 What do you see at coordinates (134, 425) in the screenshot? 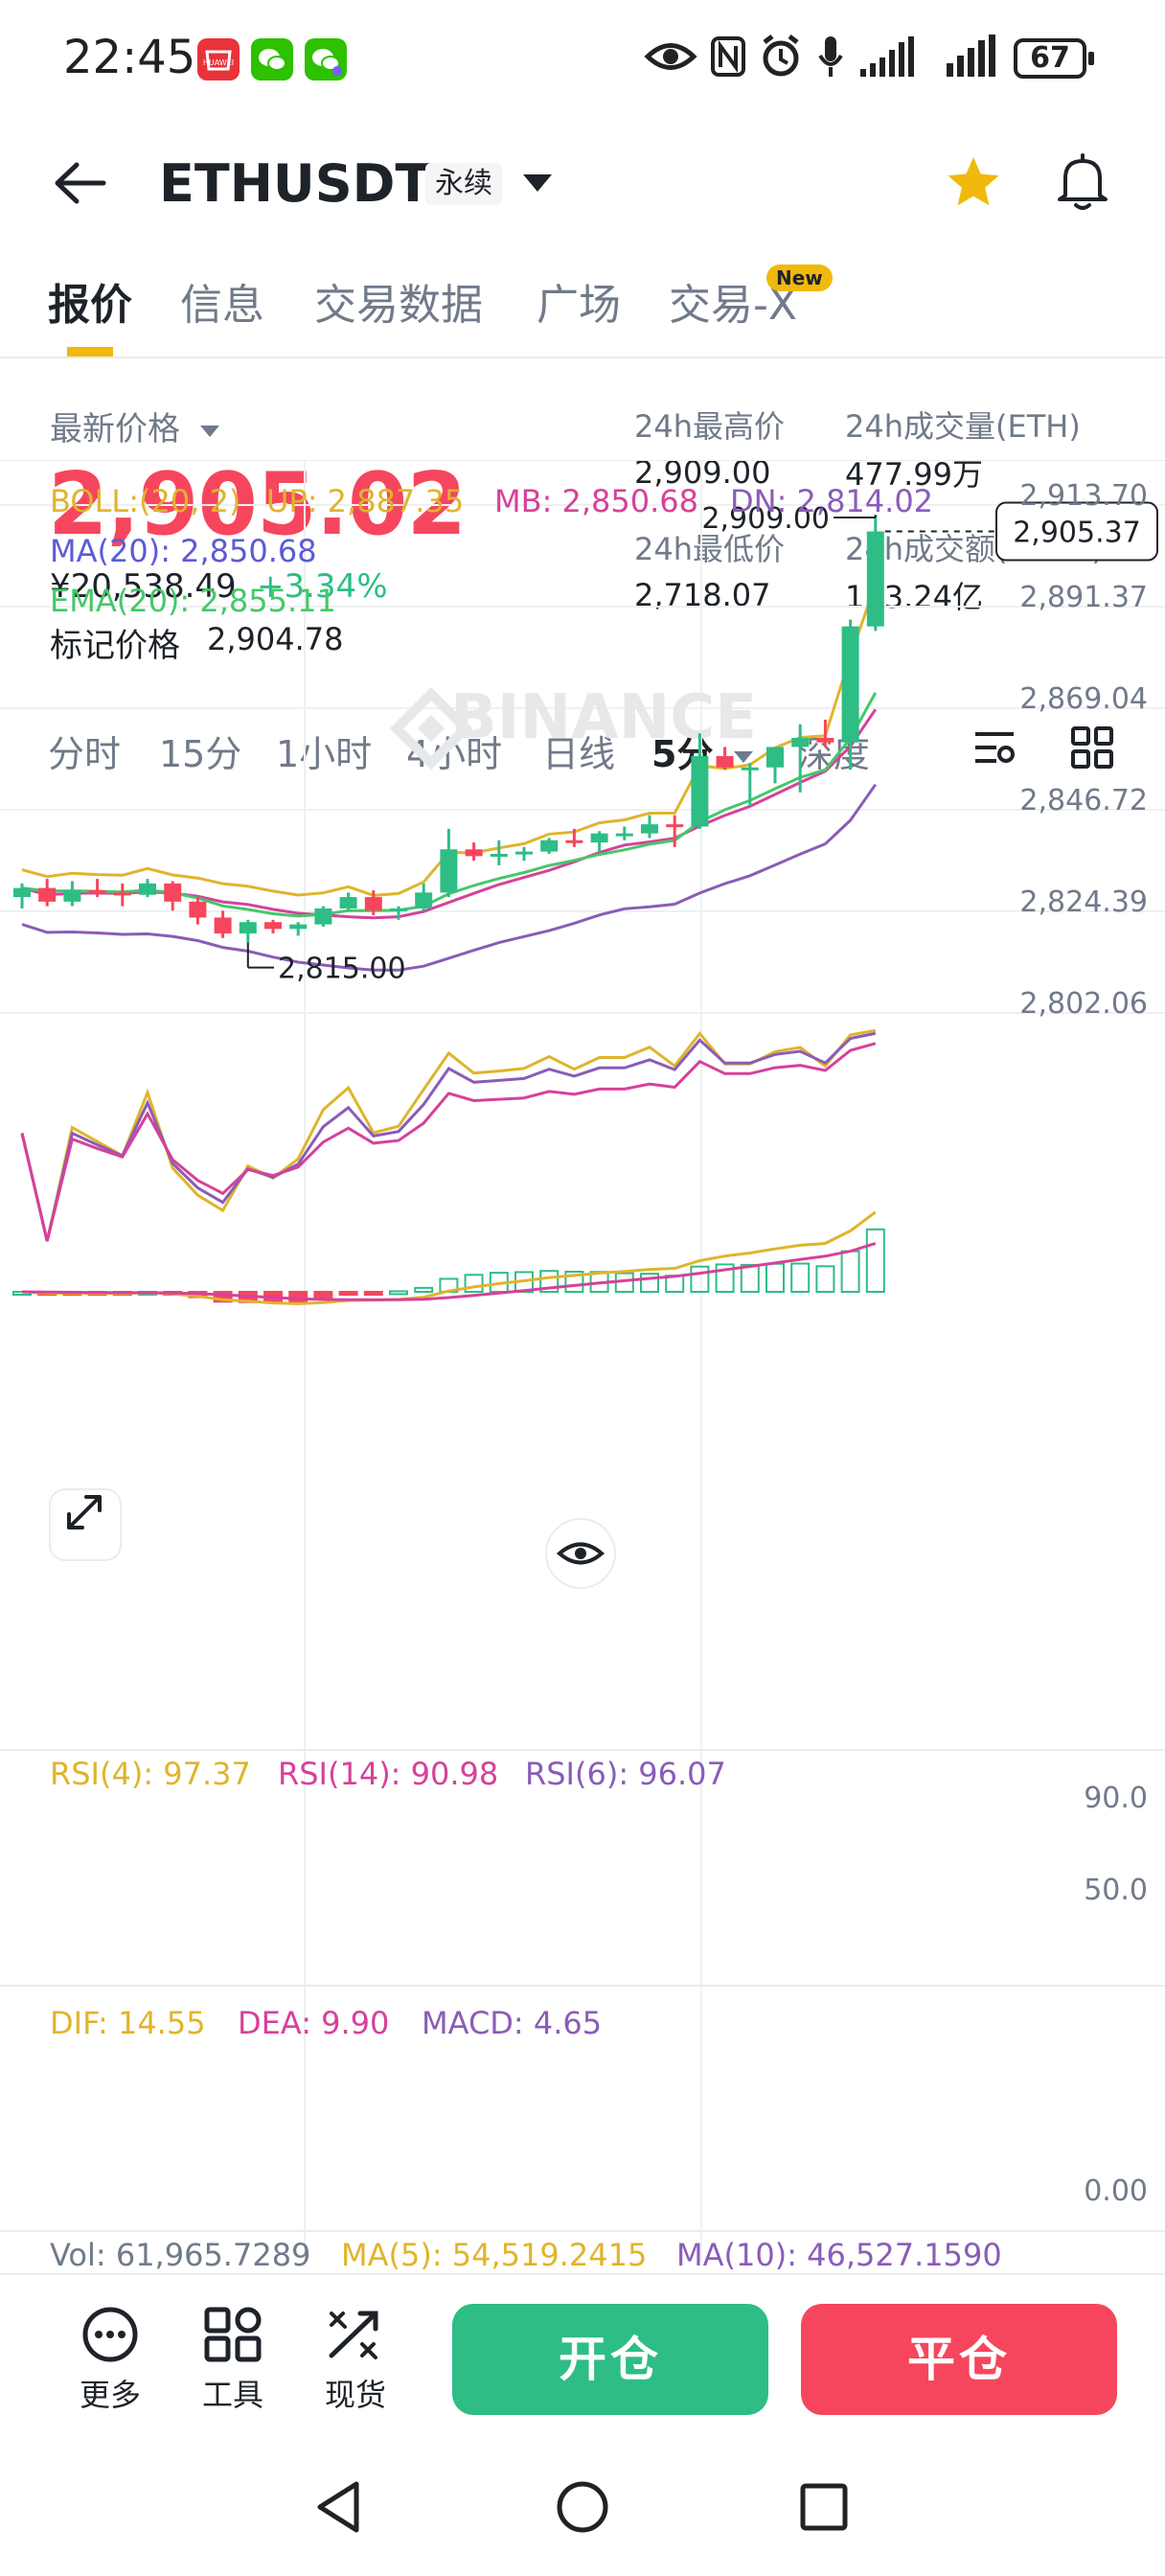
I see `last-price-label: 最新价格` at bounding box center [134, 425].